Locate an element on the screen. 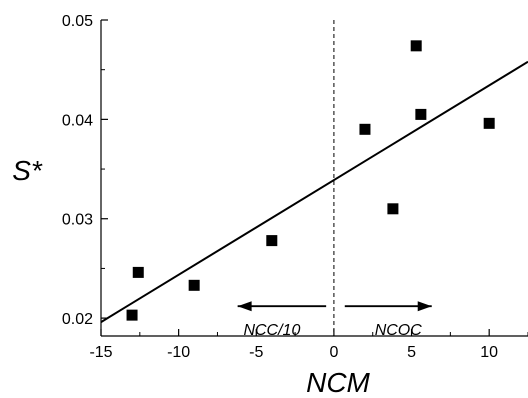 The height and width of the screenshot is (398, 528). x-tick-label: 0 is located at coordinates (333, 352).